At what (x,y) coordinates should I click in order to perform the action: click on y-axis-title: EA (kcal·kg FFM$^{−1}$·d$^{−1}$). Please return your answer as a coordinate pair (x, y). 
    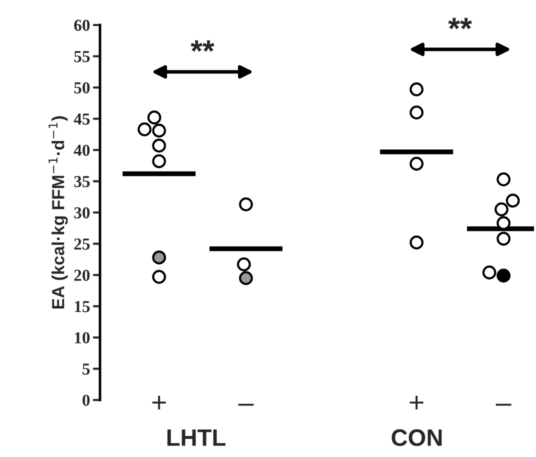
    Looking at the image, I should click on (58, 212).